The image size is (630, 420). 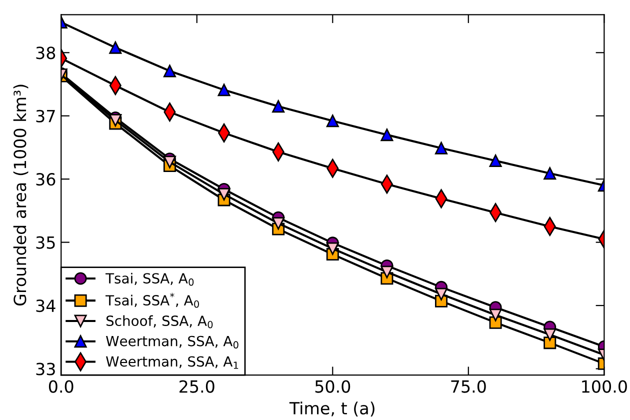 I want to click on y-tick-label: 33, so click(x=45, y=369).